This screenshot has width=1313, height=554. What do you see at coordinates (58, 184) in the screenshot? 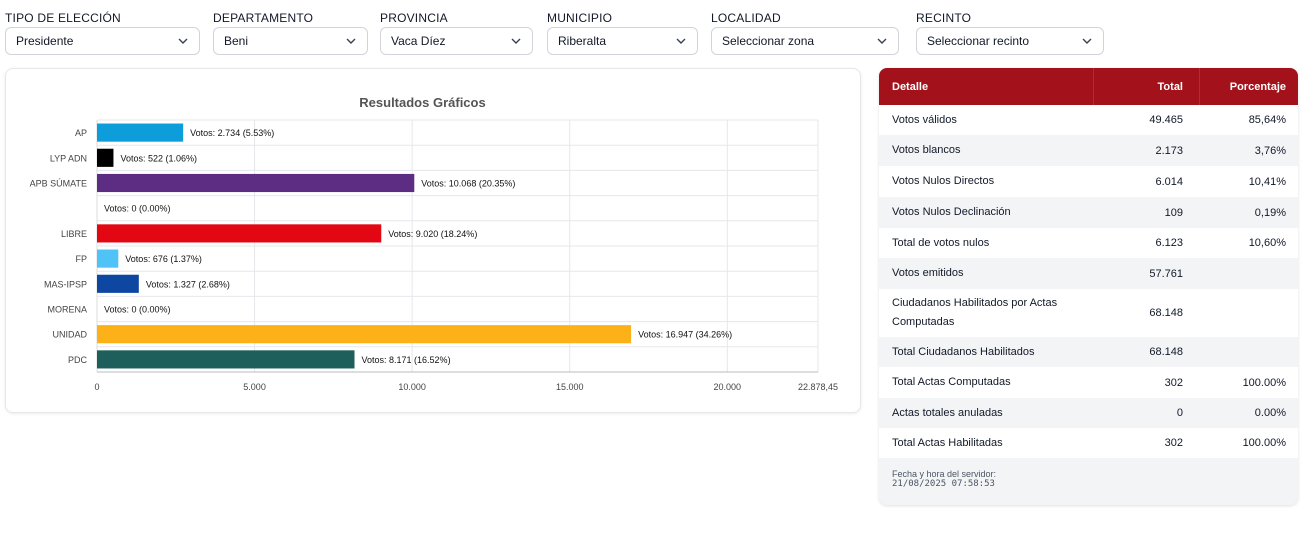
I see `category-label: APB SÚMATE` at bounding box center [58, 184].